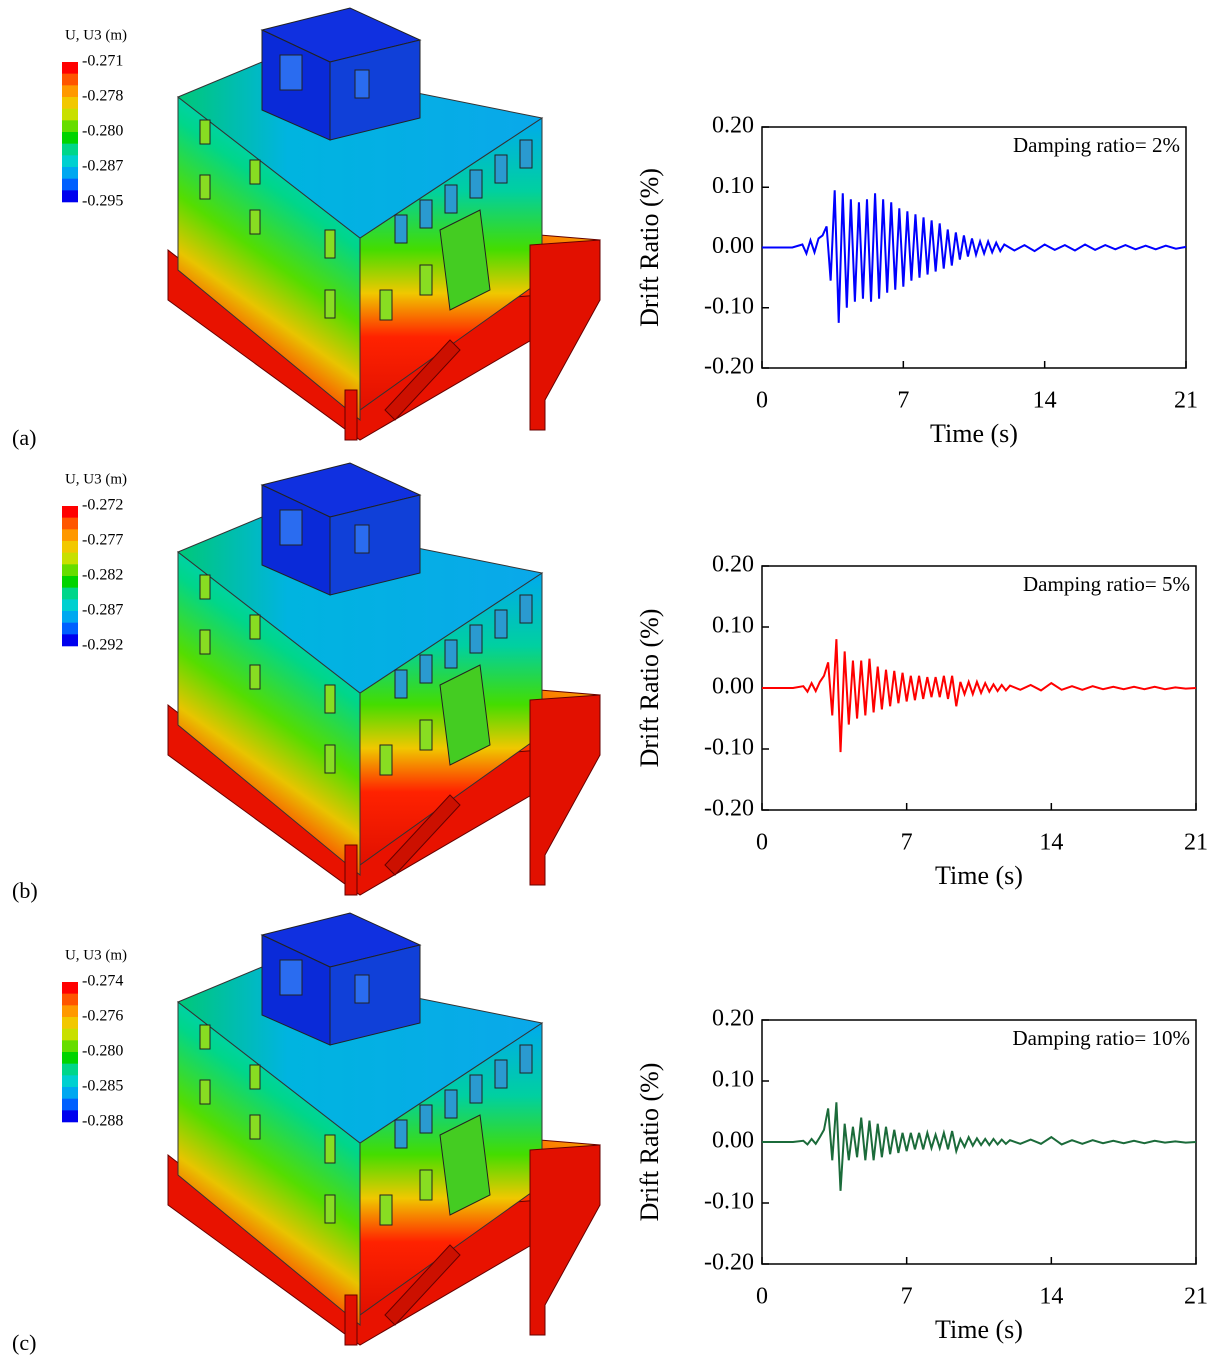 The height and width of the screenshot is (1360, 1212). Describe the element at coordinates (102, 61) in the screenshot. I see `legend-label: -0.271` at that location.